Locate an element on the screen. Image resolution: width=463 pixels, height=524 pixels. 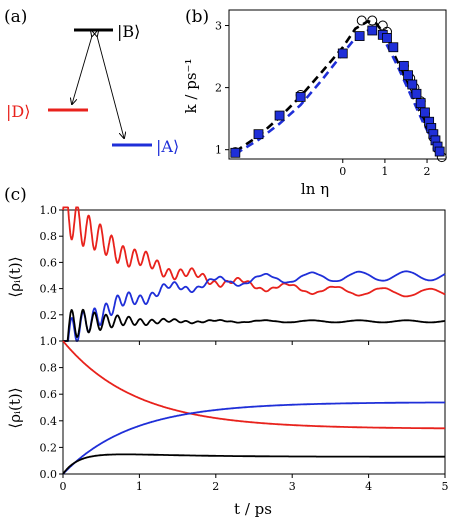
panel-c-top-ytick-label: 0.8 is located at coordinates (49, 236).